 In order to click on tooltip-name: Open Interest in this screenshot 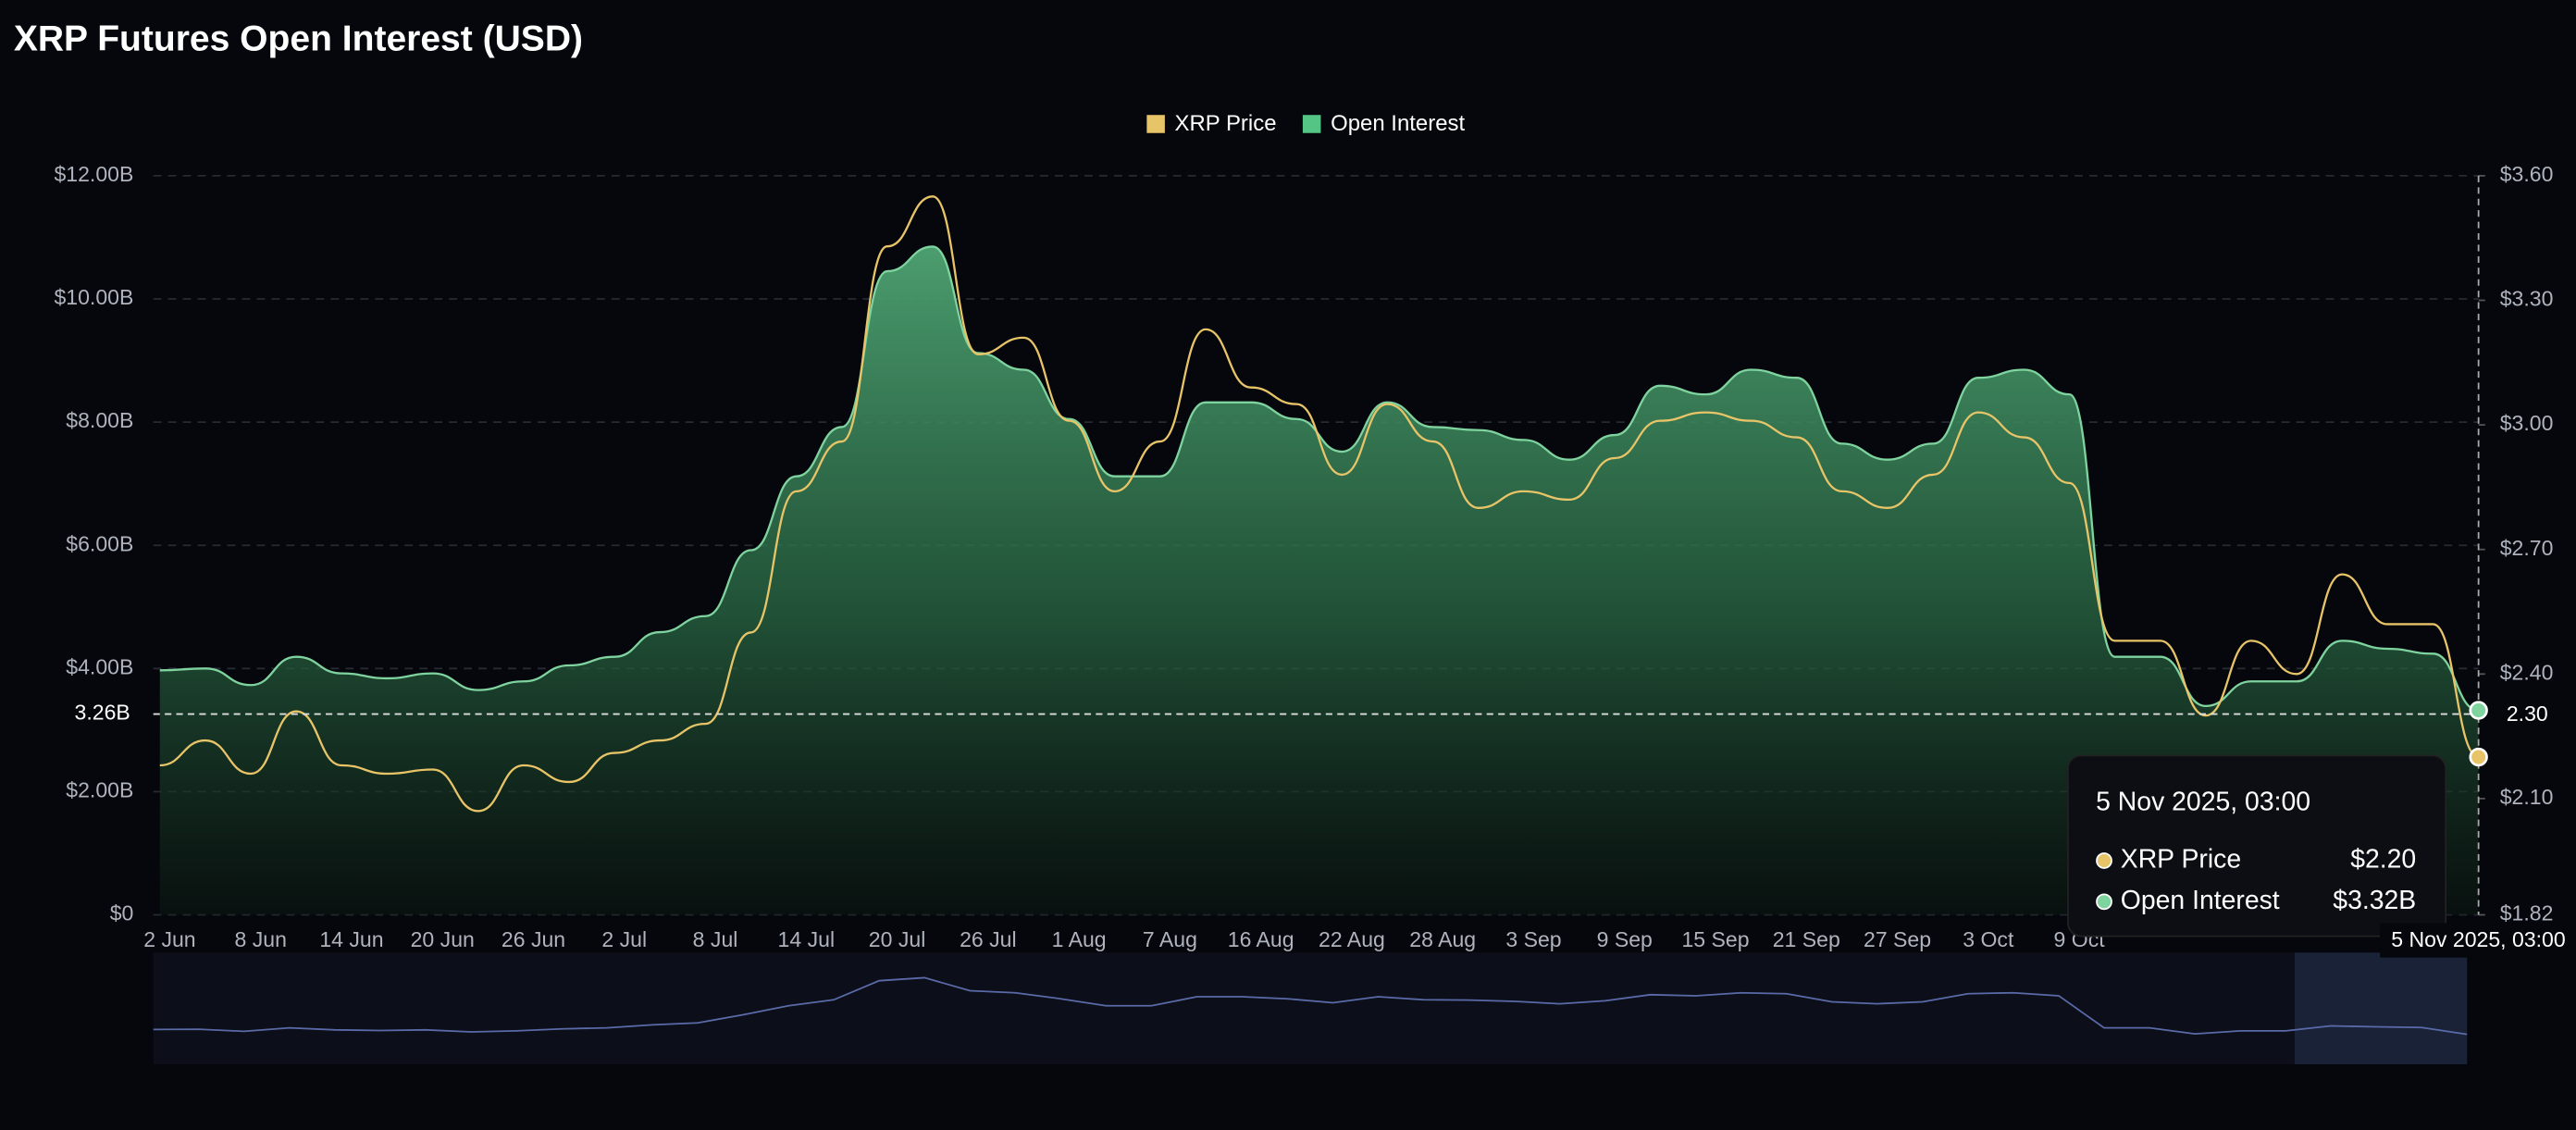, I will do `click(2200, 900)`.